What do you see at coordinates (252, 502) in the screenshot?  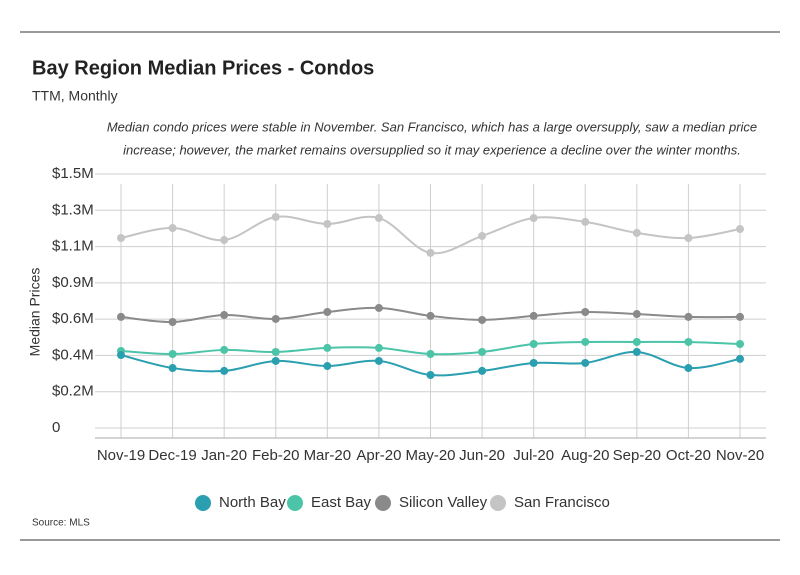 I see `legend-label: North Bay` at bounding box center [252, 502].